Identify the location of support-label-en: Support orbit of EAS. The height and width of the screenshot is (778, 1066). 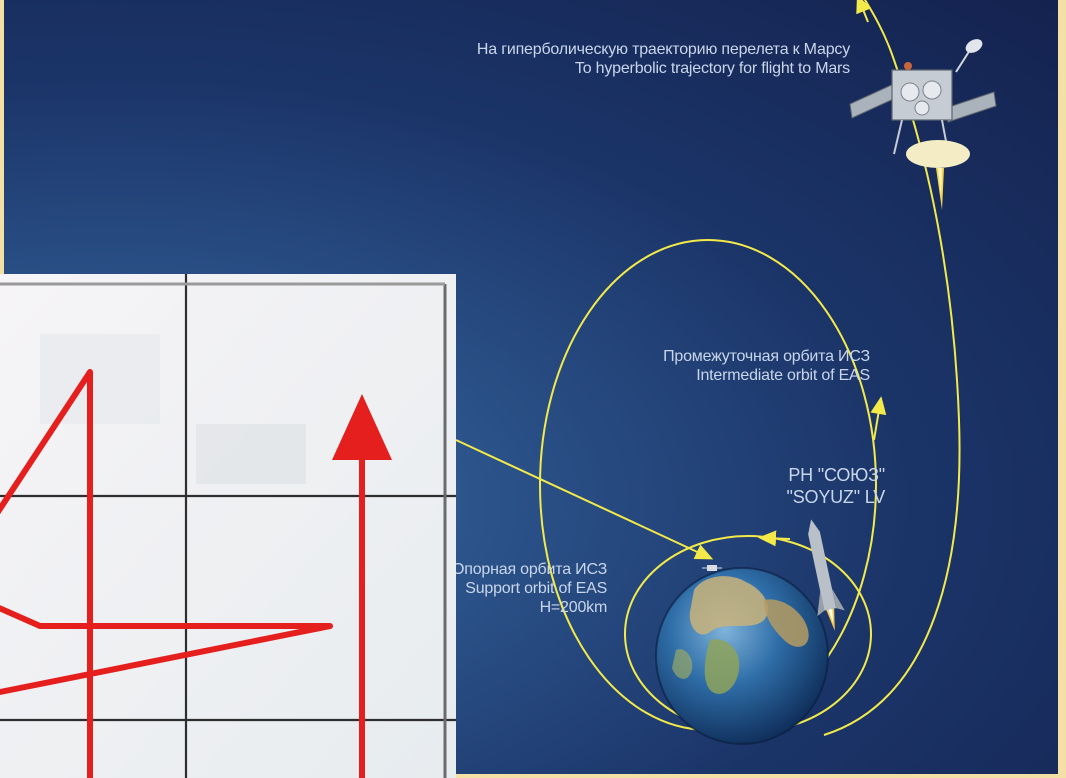
(536, 588).